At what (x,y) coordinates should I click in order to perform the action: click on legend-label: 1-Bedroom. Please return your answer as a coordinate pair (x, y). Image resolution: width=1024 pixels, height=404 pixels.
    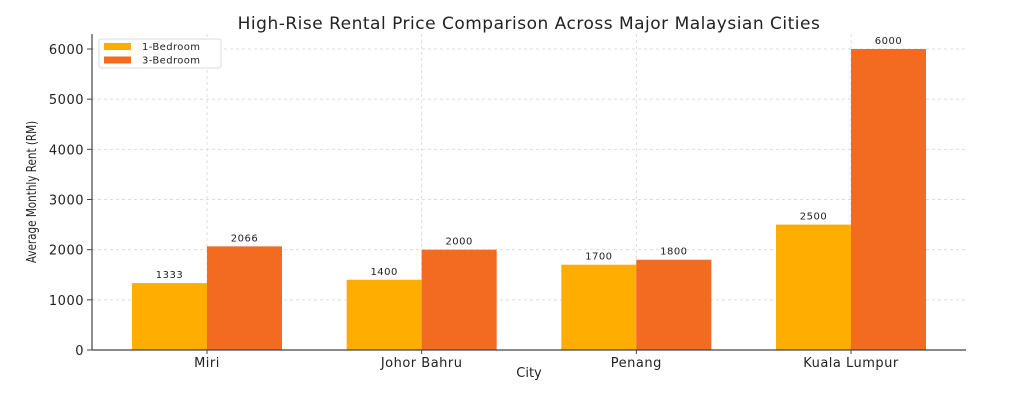
    Looking at the image, I should click on (171, 47).